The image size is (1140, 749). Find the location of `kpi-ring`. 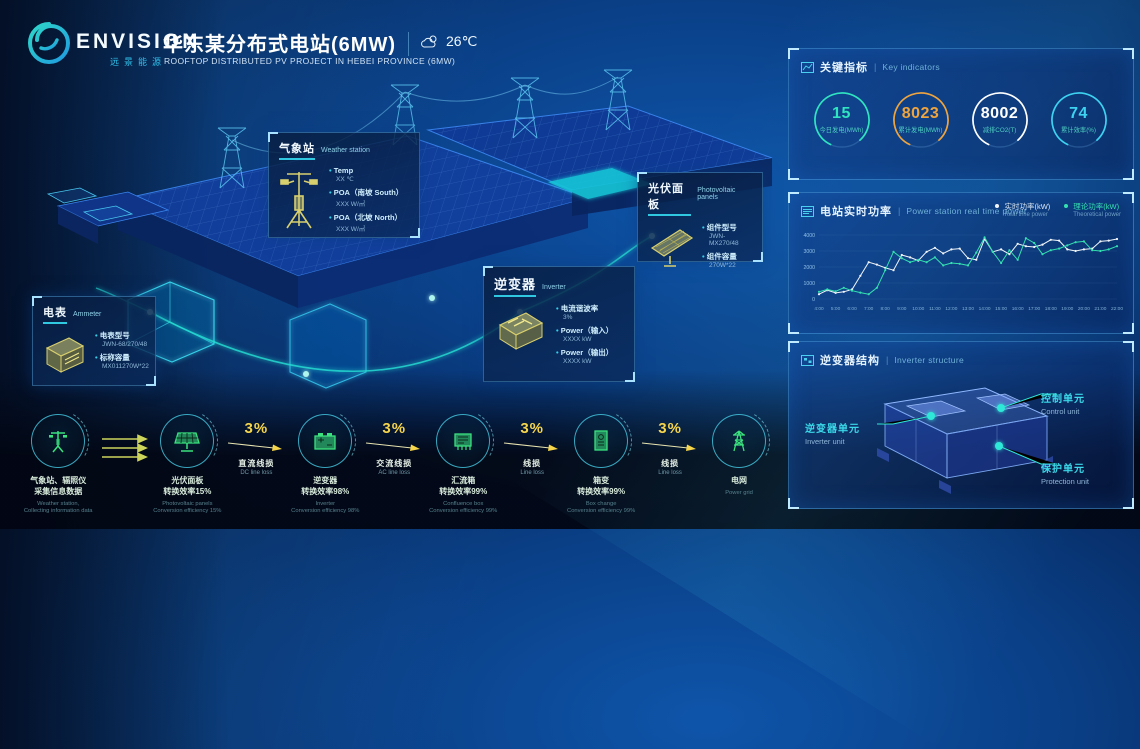

kpi-ring is located at coordinates (999, 120).